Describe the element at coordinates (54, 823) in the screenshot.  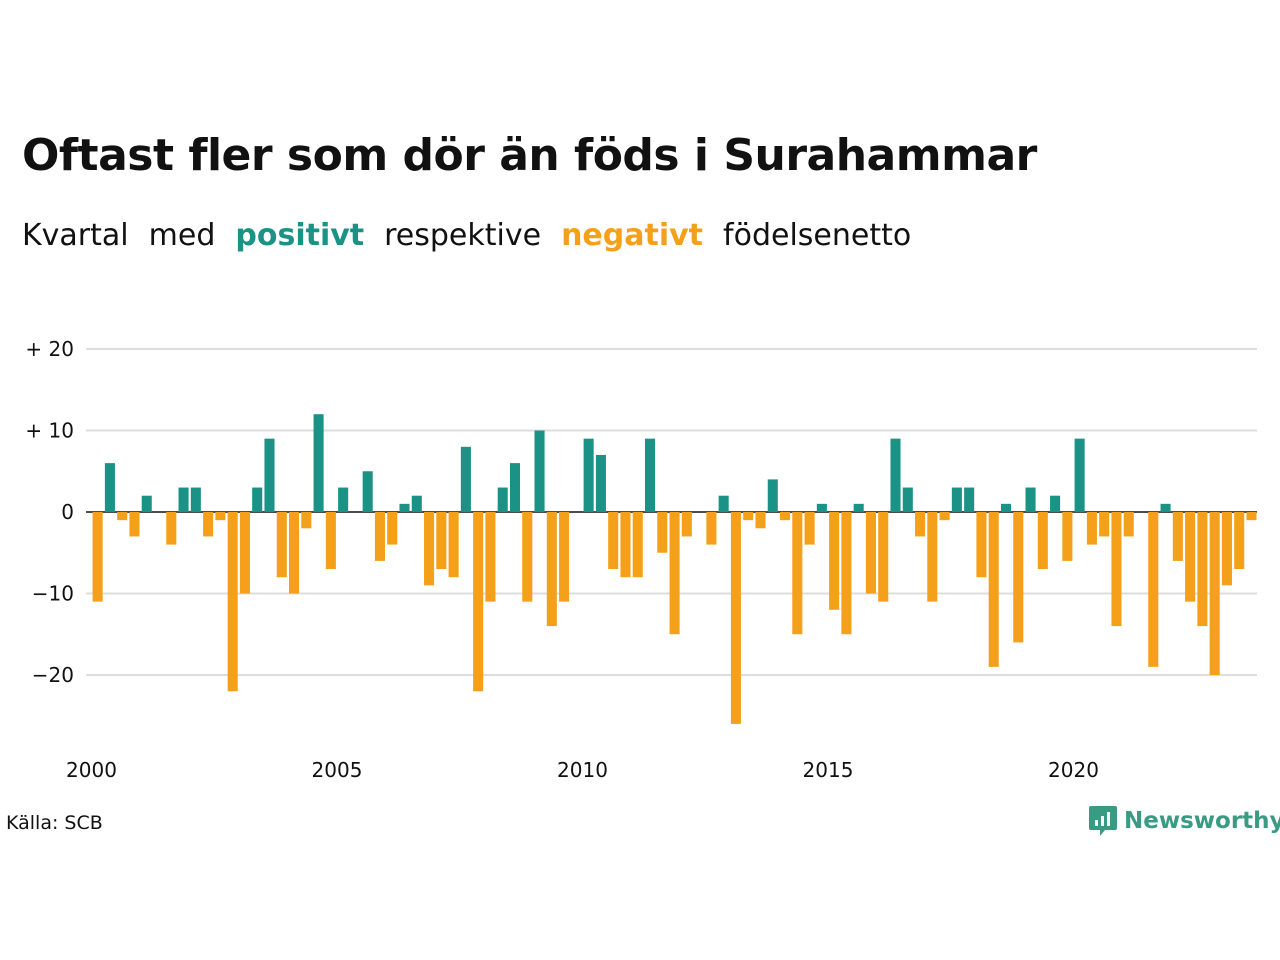
I see `source-note: Källa: SCB` at that location.